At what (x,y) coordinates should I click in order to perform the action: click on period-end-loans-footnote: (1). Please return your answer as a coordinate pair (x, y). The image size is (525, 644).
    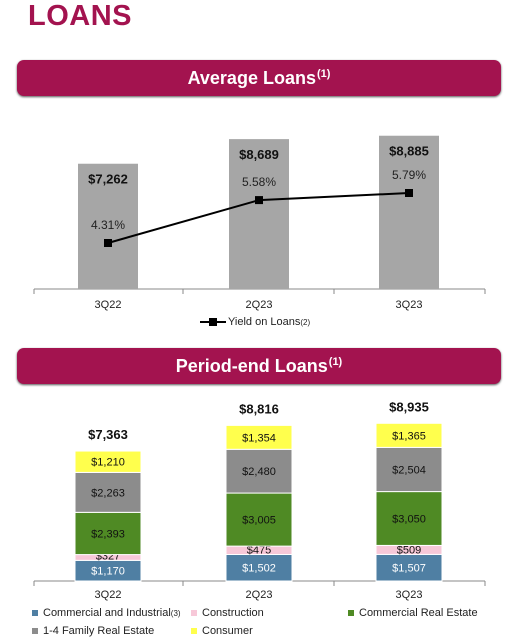
    Looking at the image, I should click on (335, 362).